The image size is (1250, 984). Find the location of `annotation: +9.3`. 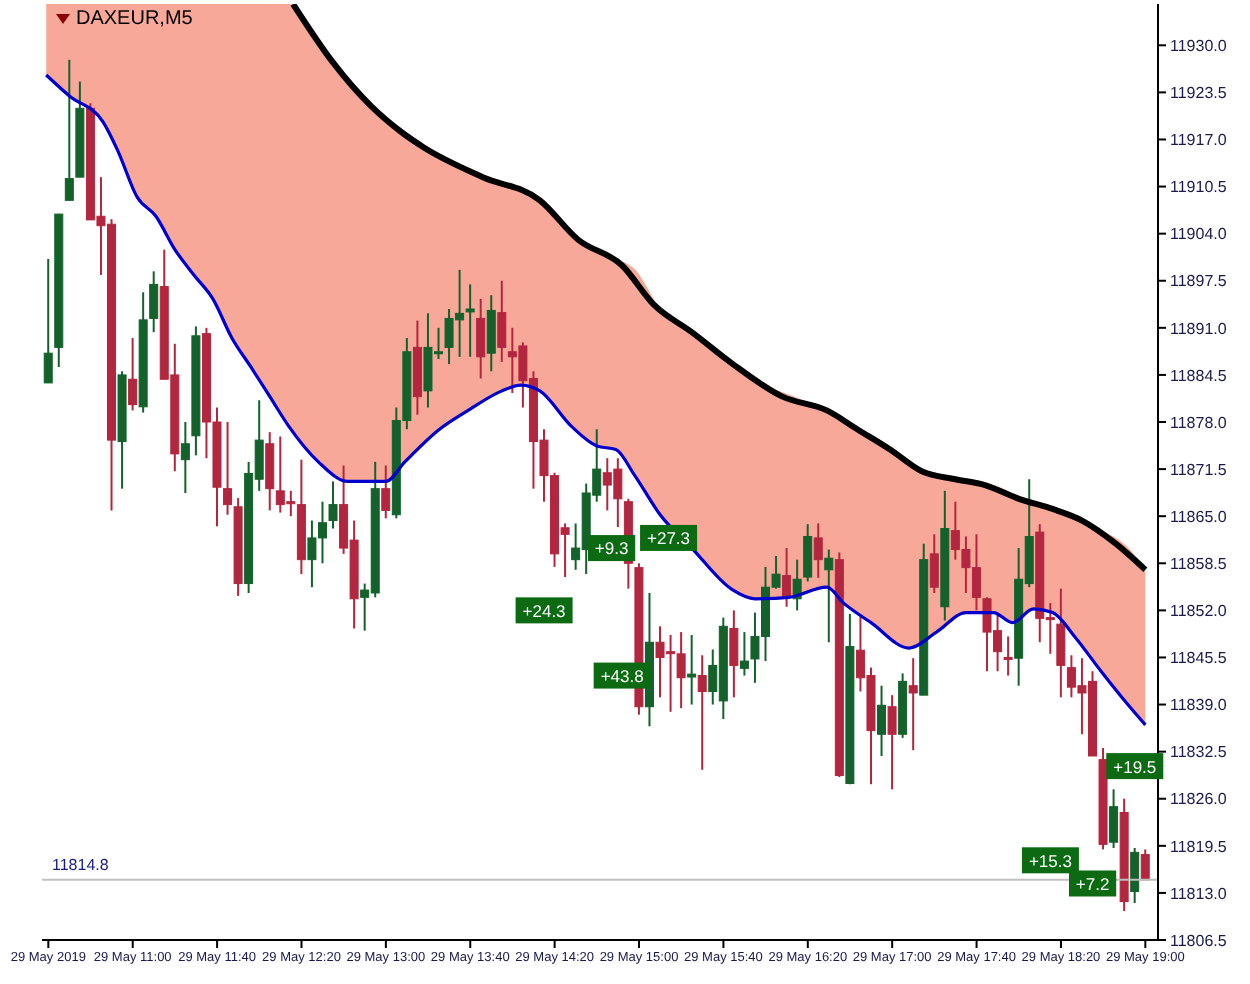

annotation: +9.3 is located at coordinates (611, 548).